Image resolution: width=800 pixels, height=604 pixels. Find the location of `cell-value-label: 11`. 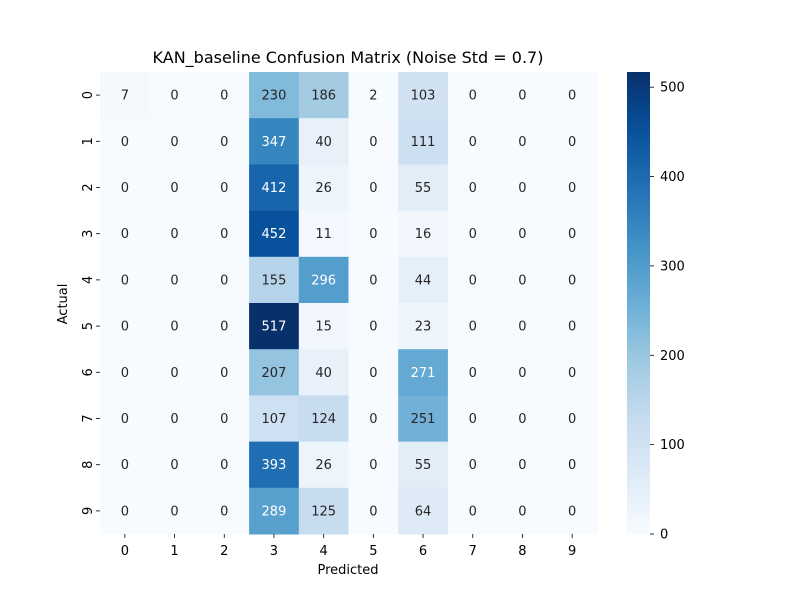

cell-value-label: 11 is located at coordinates (323, 234).